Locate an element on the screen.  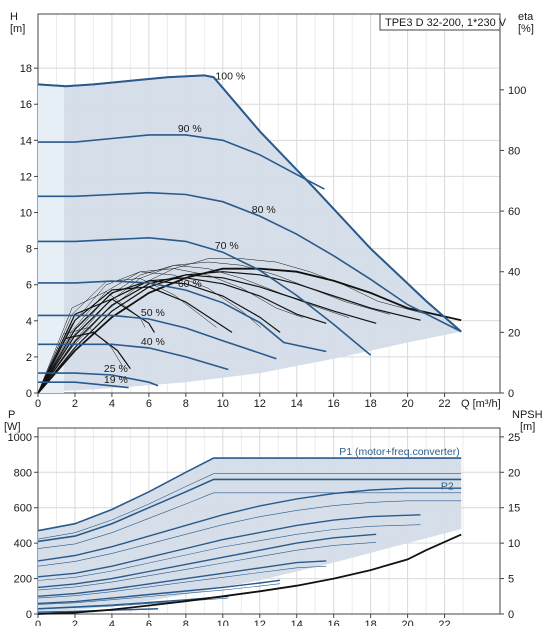
npsh-axis-unit: [m] is located at coordinates (527, 427).